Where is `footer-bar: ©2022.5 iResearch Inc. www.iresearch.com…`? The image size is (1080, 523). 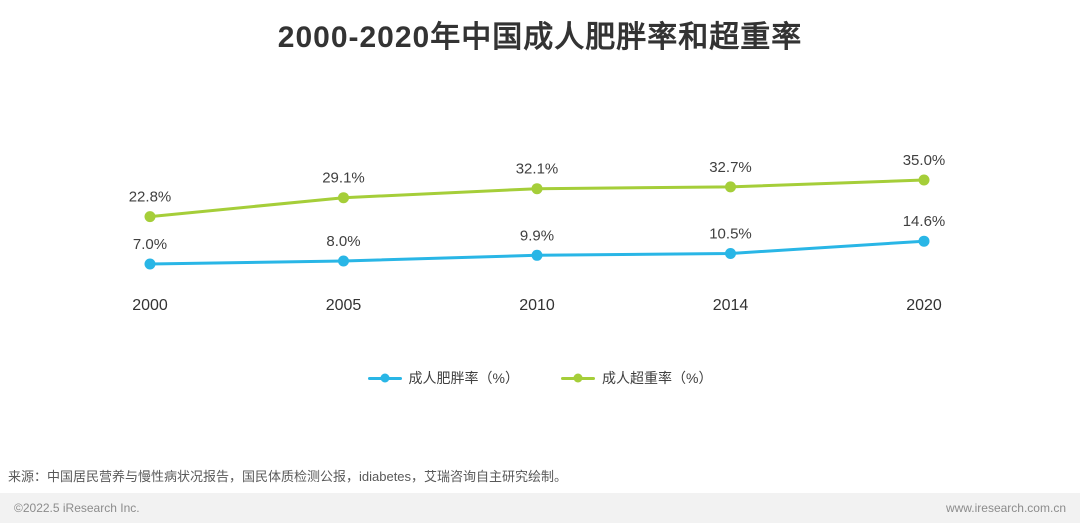 footer-bar: ©2022.5 iResearch Inc. www.iresearch.com… is located at coordinates (540, 508).